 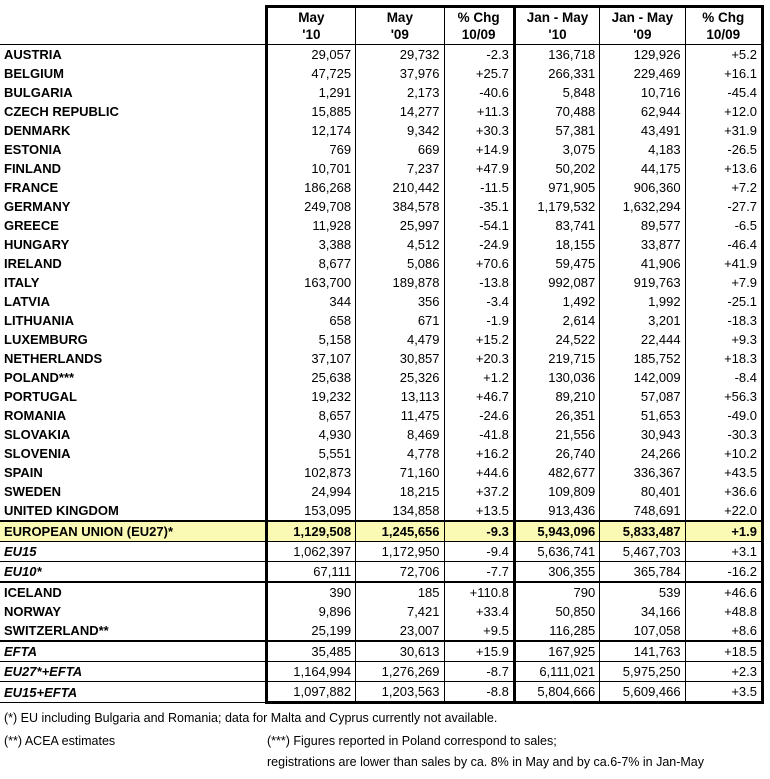 I want to click on value-cell: 15,885, so click(x=310, y=111).